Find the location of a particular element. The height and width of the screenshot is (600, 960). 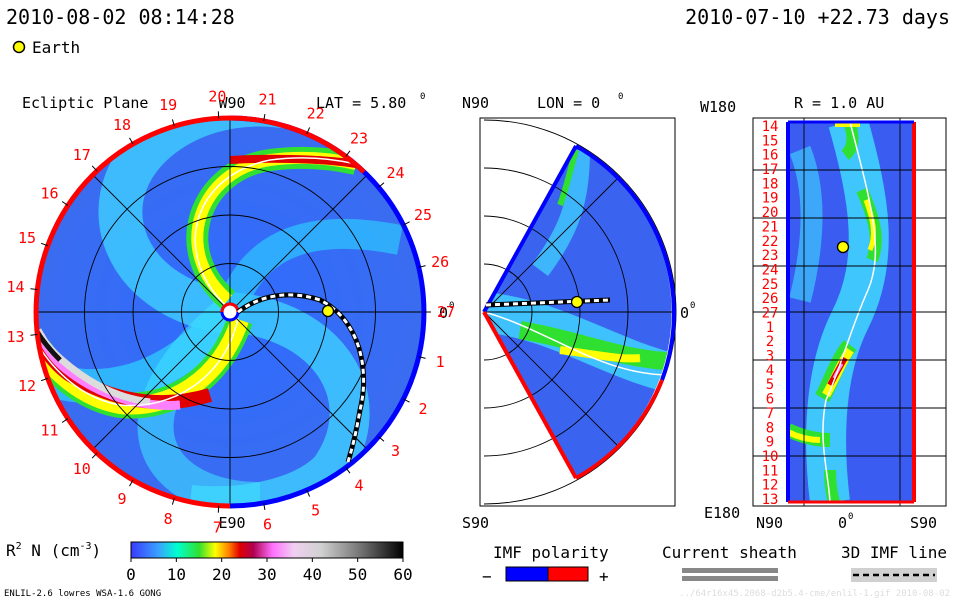

imf-line-legend: 3D IMF line is located at coordinates (894, 562).